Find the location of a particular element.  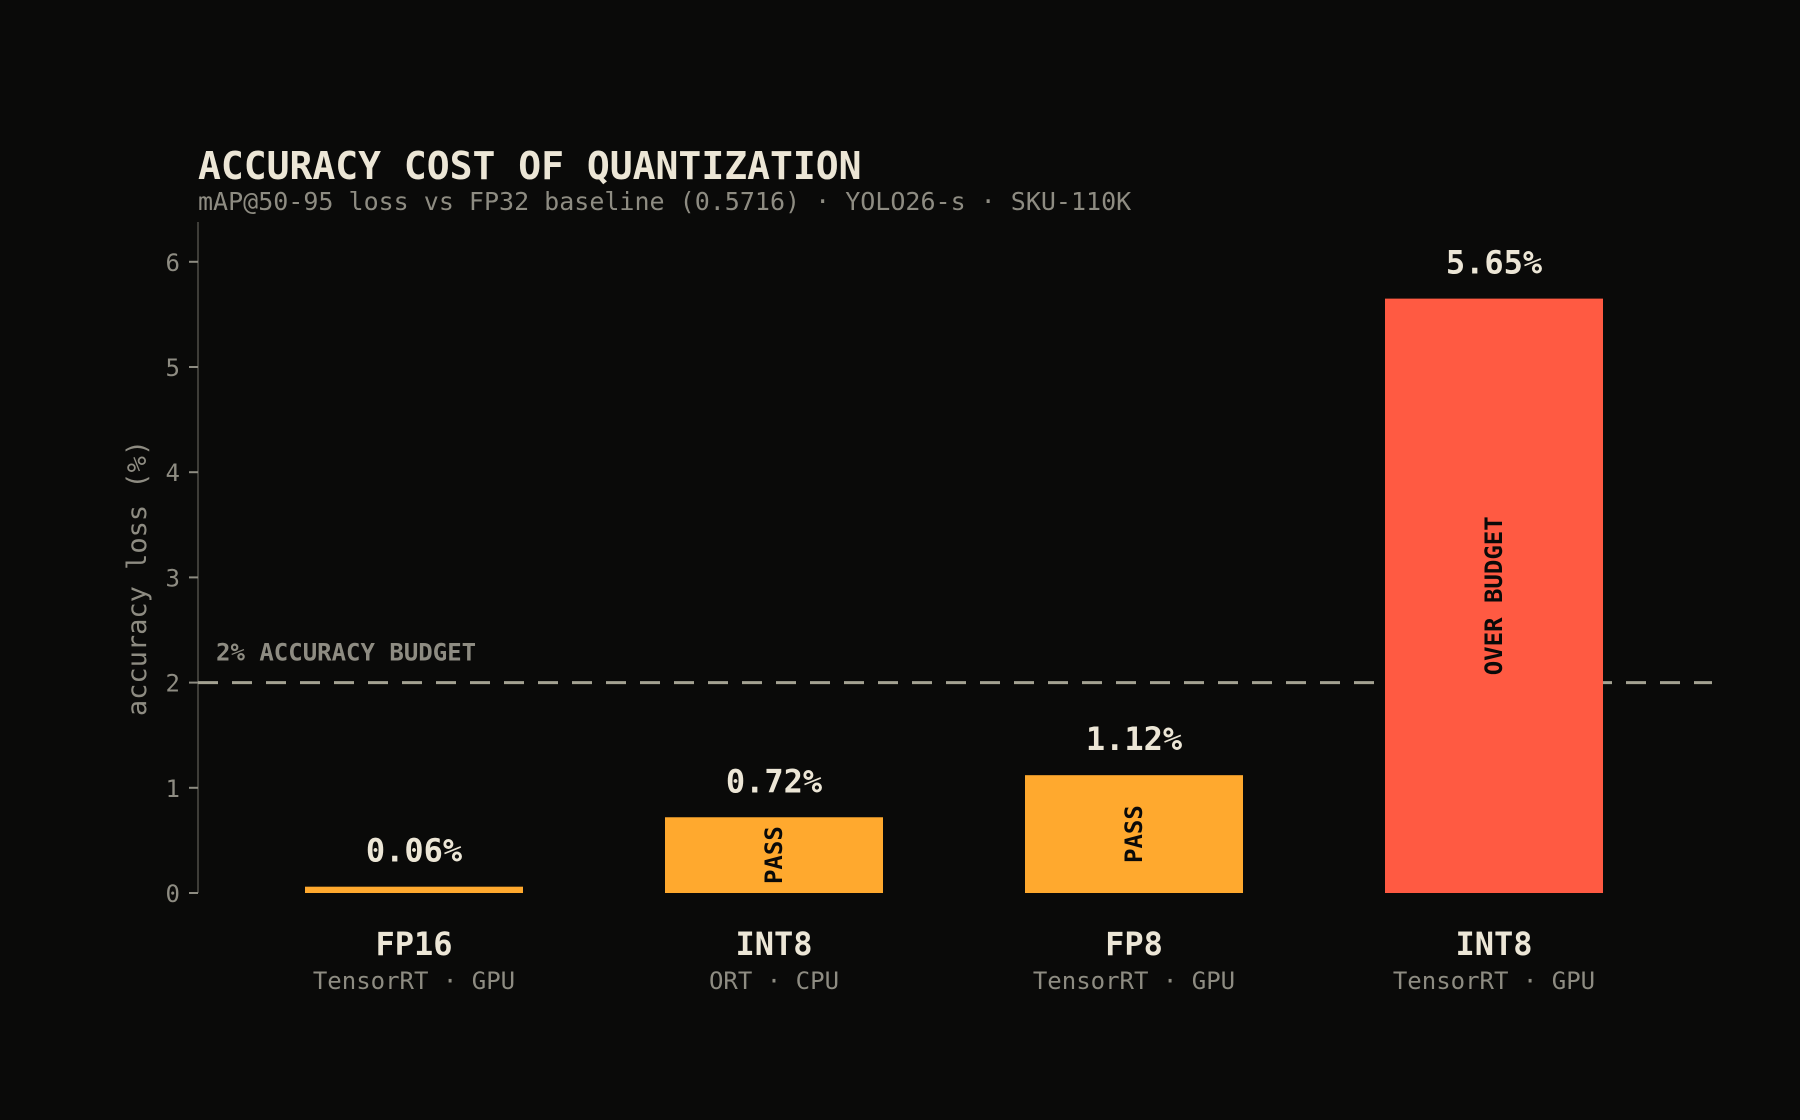

category-sublabel: ORT · CPU is located at coordinates (774, 981).